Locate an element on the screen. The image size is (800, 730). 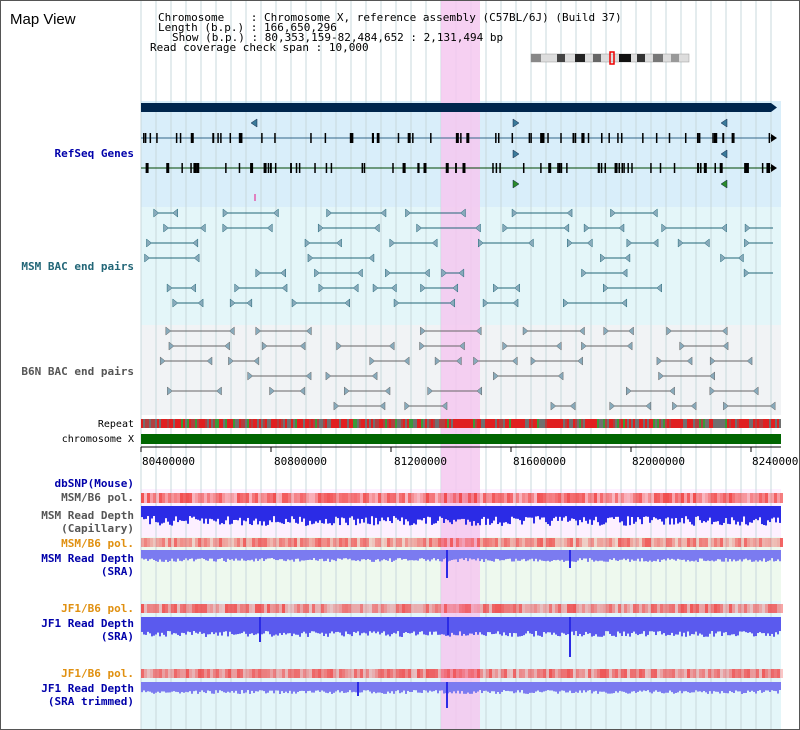
track-label-msm-bac: MSM BAC end pairs is located at coordinates (77, 266).